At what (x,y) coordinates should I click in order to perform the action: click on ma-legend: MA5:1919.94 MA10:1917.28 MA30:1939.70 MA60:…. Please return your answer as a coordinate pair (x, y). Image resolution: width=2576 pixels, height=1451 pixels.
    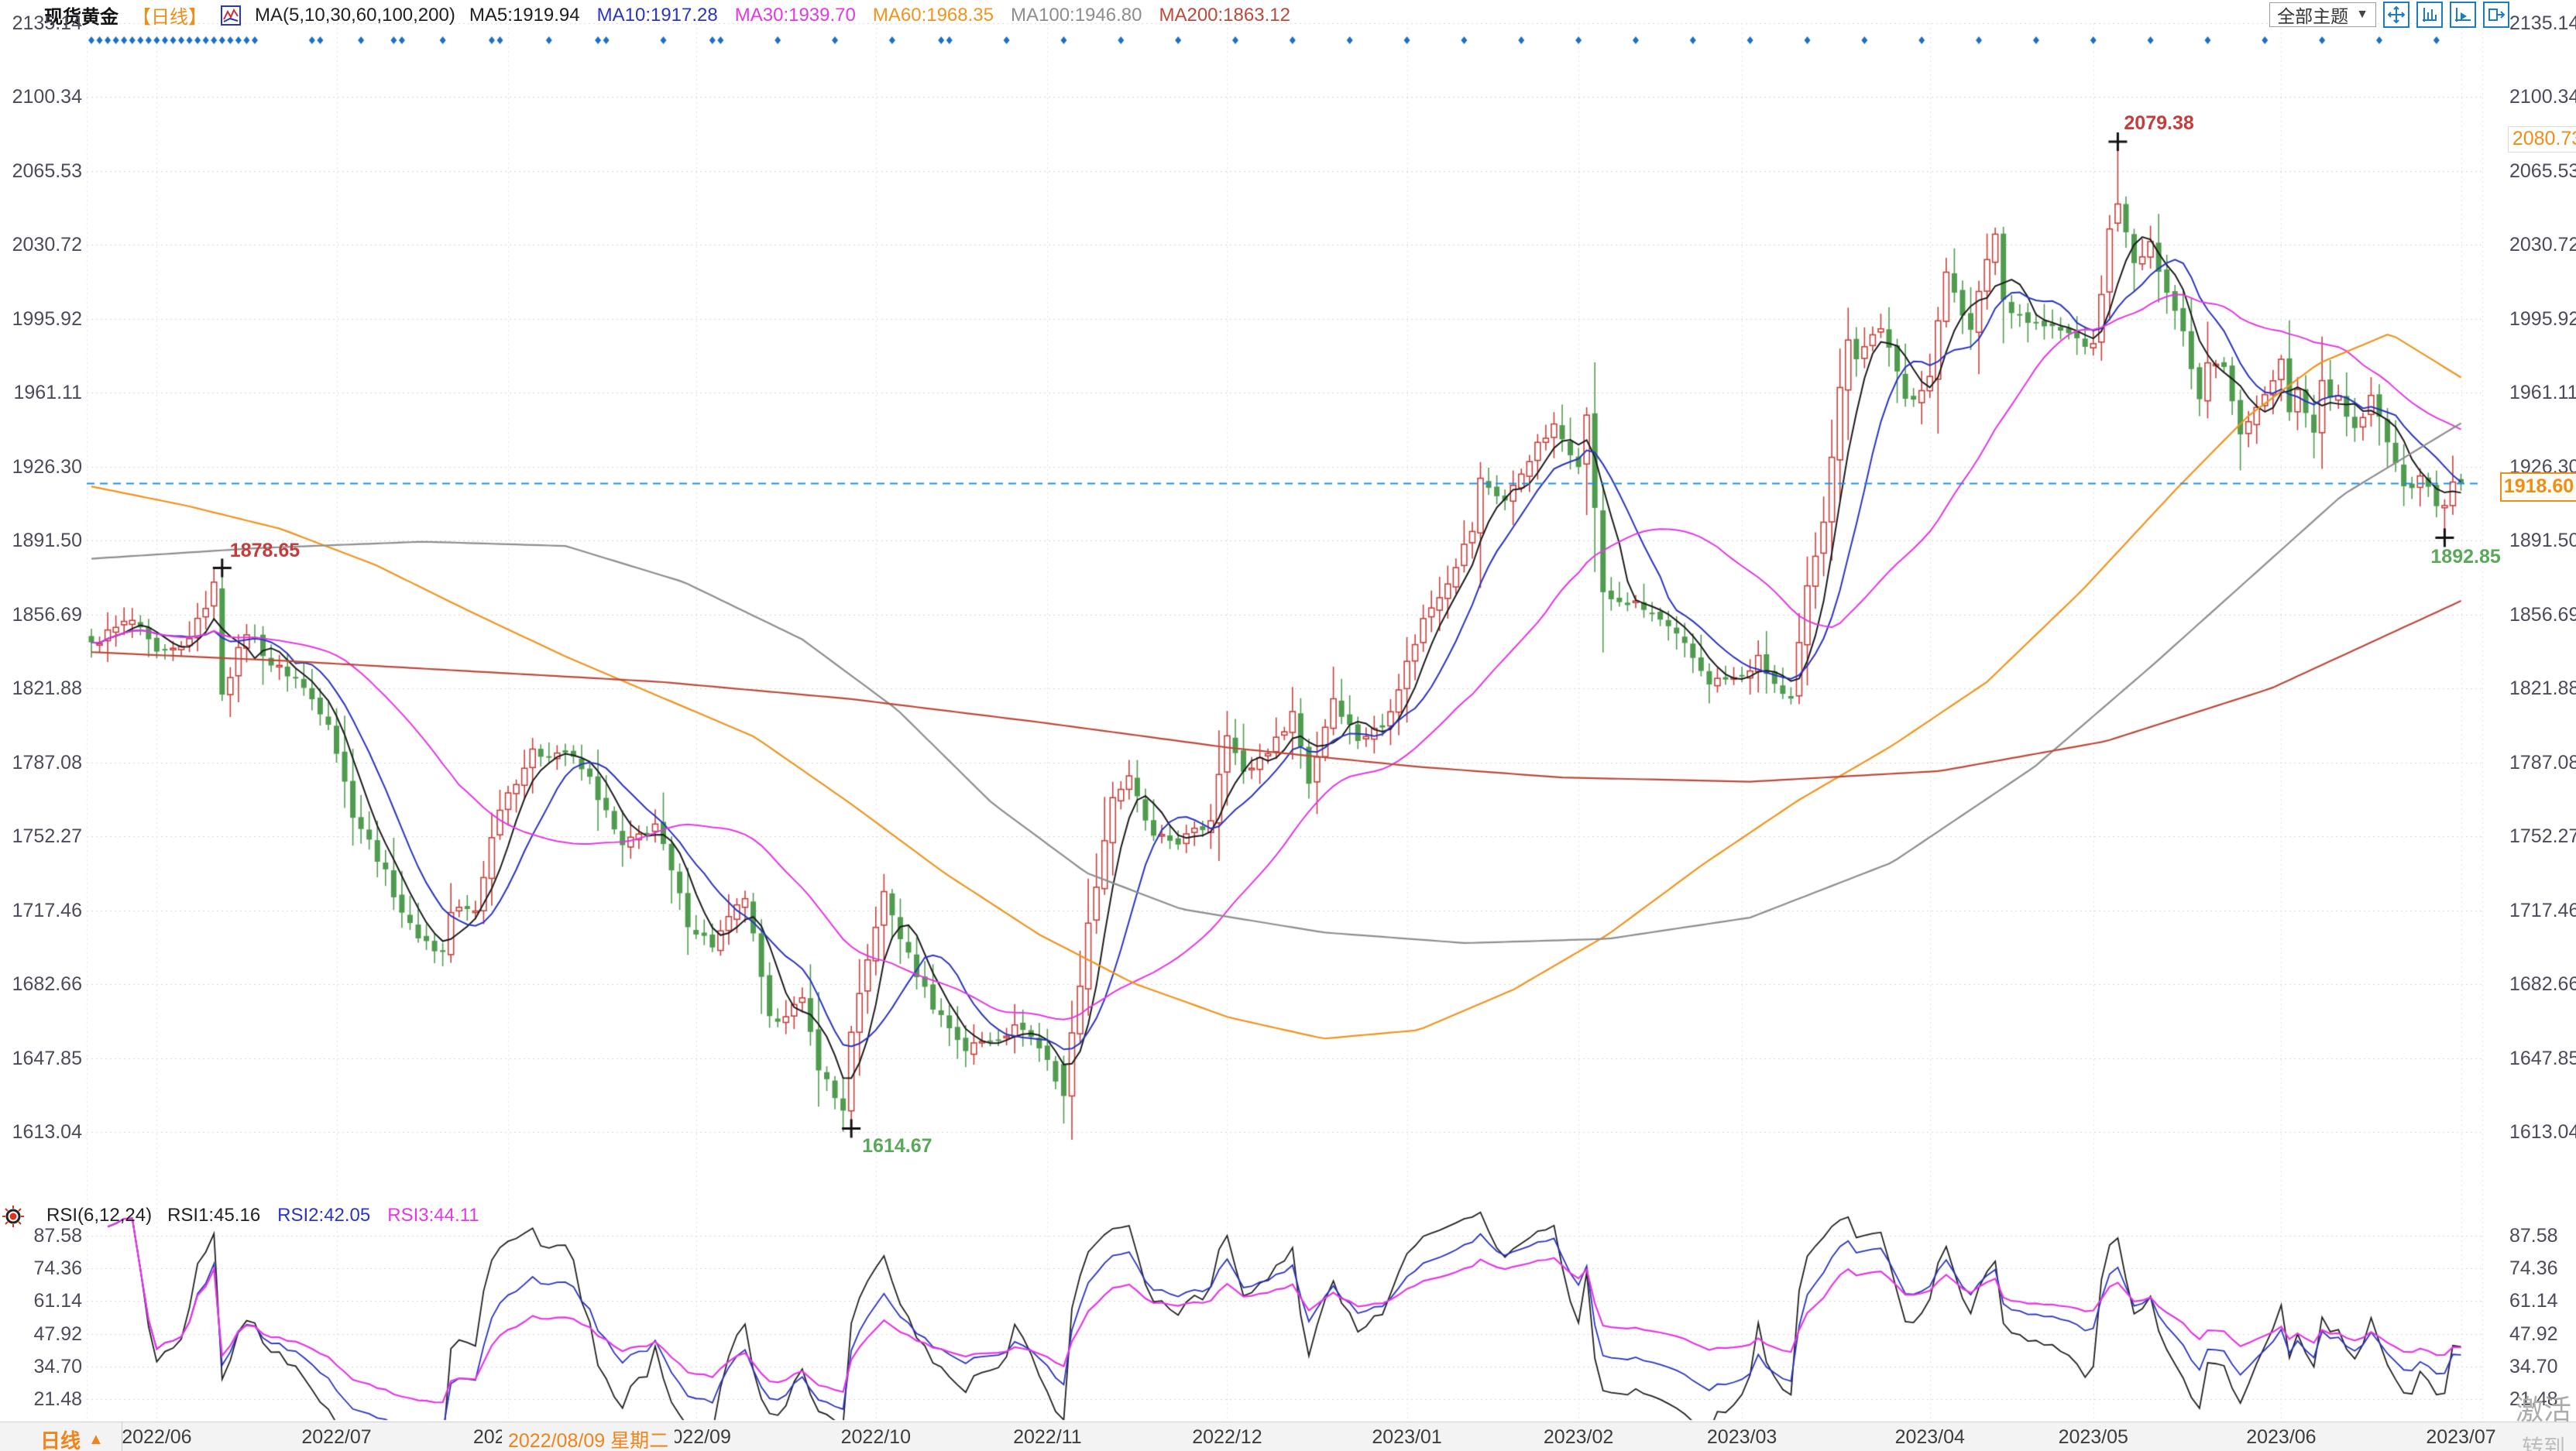
    Looking at the image, I should click on (879, 16).